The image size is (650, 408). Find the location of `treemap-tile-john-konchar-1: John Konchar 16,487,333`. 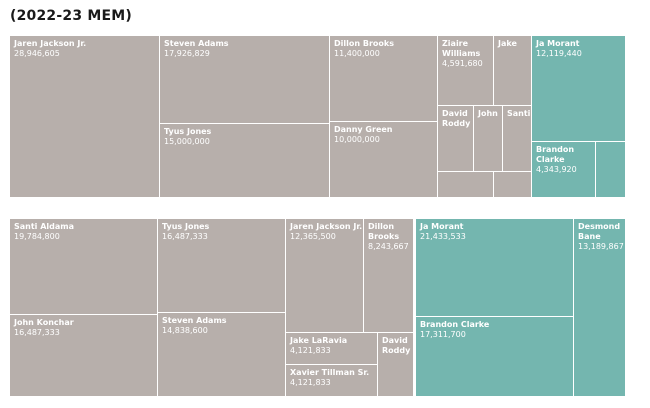

treemap-tile-john-konchar-1: John Konchar 16,487,333 is located at coordinates (84, 356).